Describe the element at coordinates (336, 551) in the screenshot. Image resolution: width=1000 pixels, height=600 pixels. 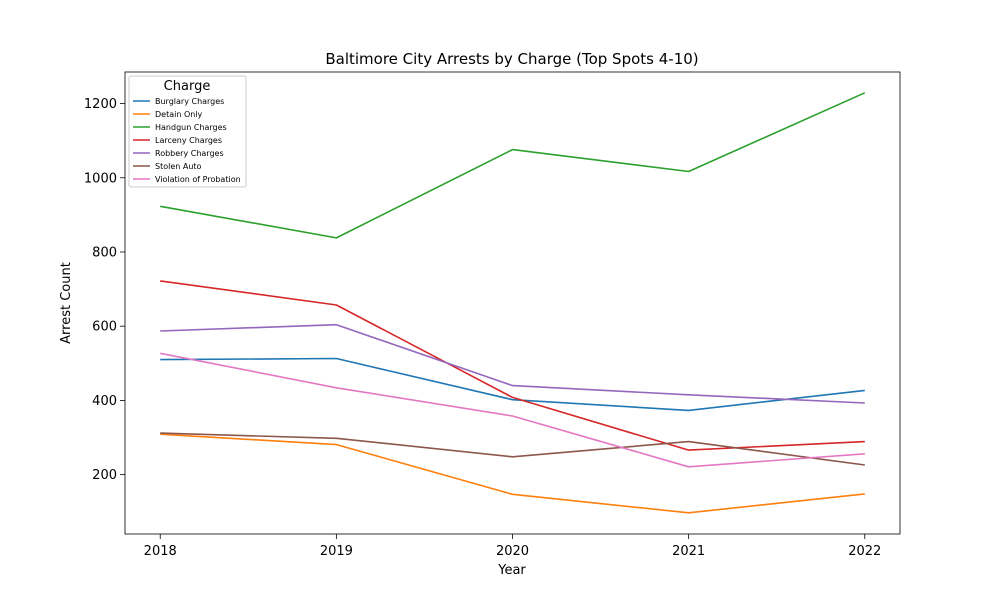
I see `x-tick-label: 2019` at that location.